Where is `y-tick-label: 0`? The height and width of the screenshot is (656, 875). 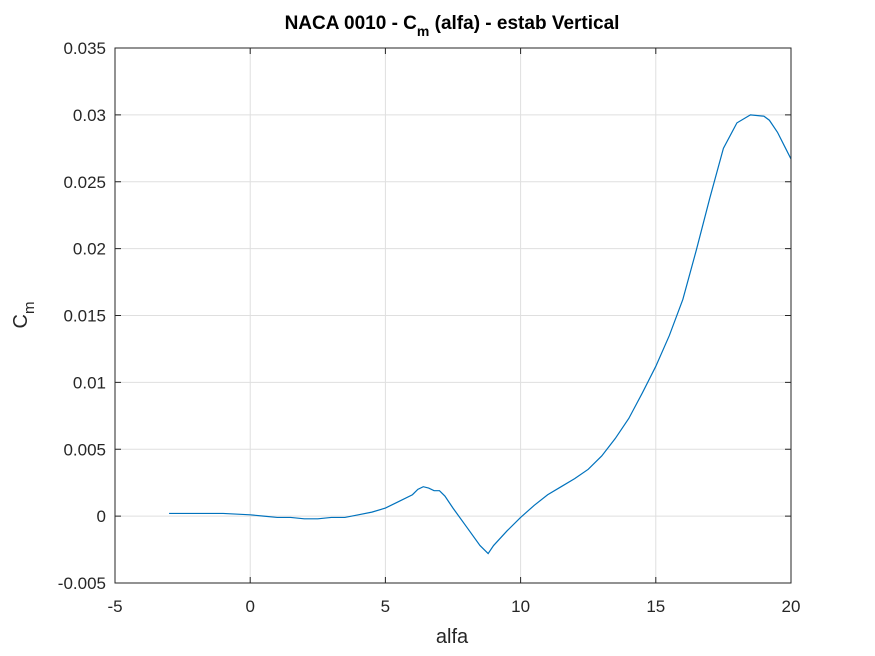 y-tick-label: 0 is located at coordinates (101, 516).